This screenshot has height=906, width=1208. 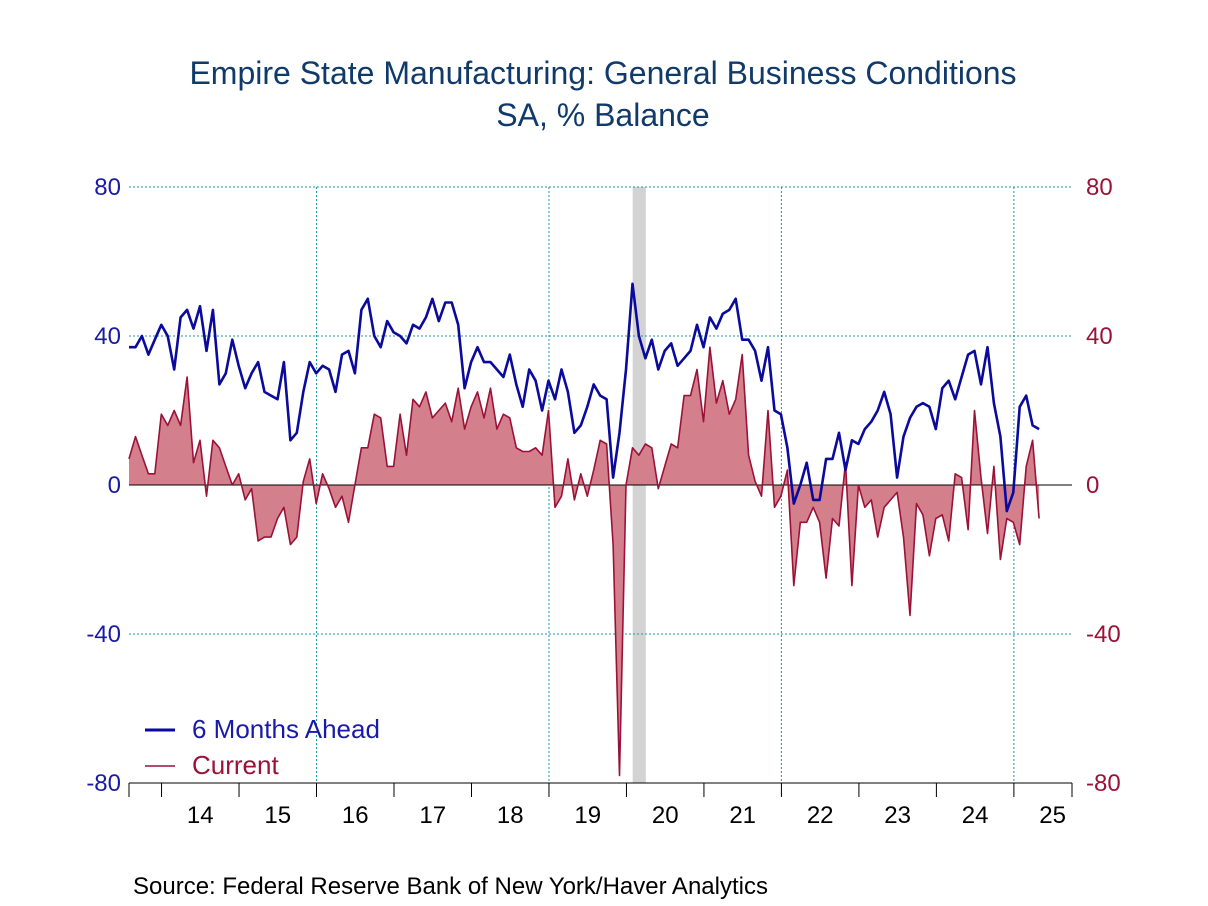 What do you see at coordinates (602, 115) in the screenshot?
I see `chart-subtitle: SA, % Balance` at bounding box center [602, 115].